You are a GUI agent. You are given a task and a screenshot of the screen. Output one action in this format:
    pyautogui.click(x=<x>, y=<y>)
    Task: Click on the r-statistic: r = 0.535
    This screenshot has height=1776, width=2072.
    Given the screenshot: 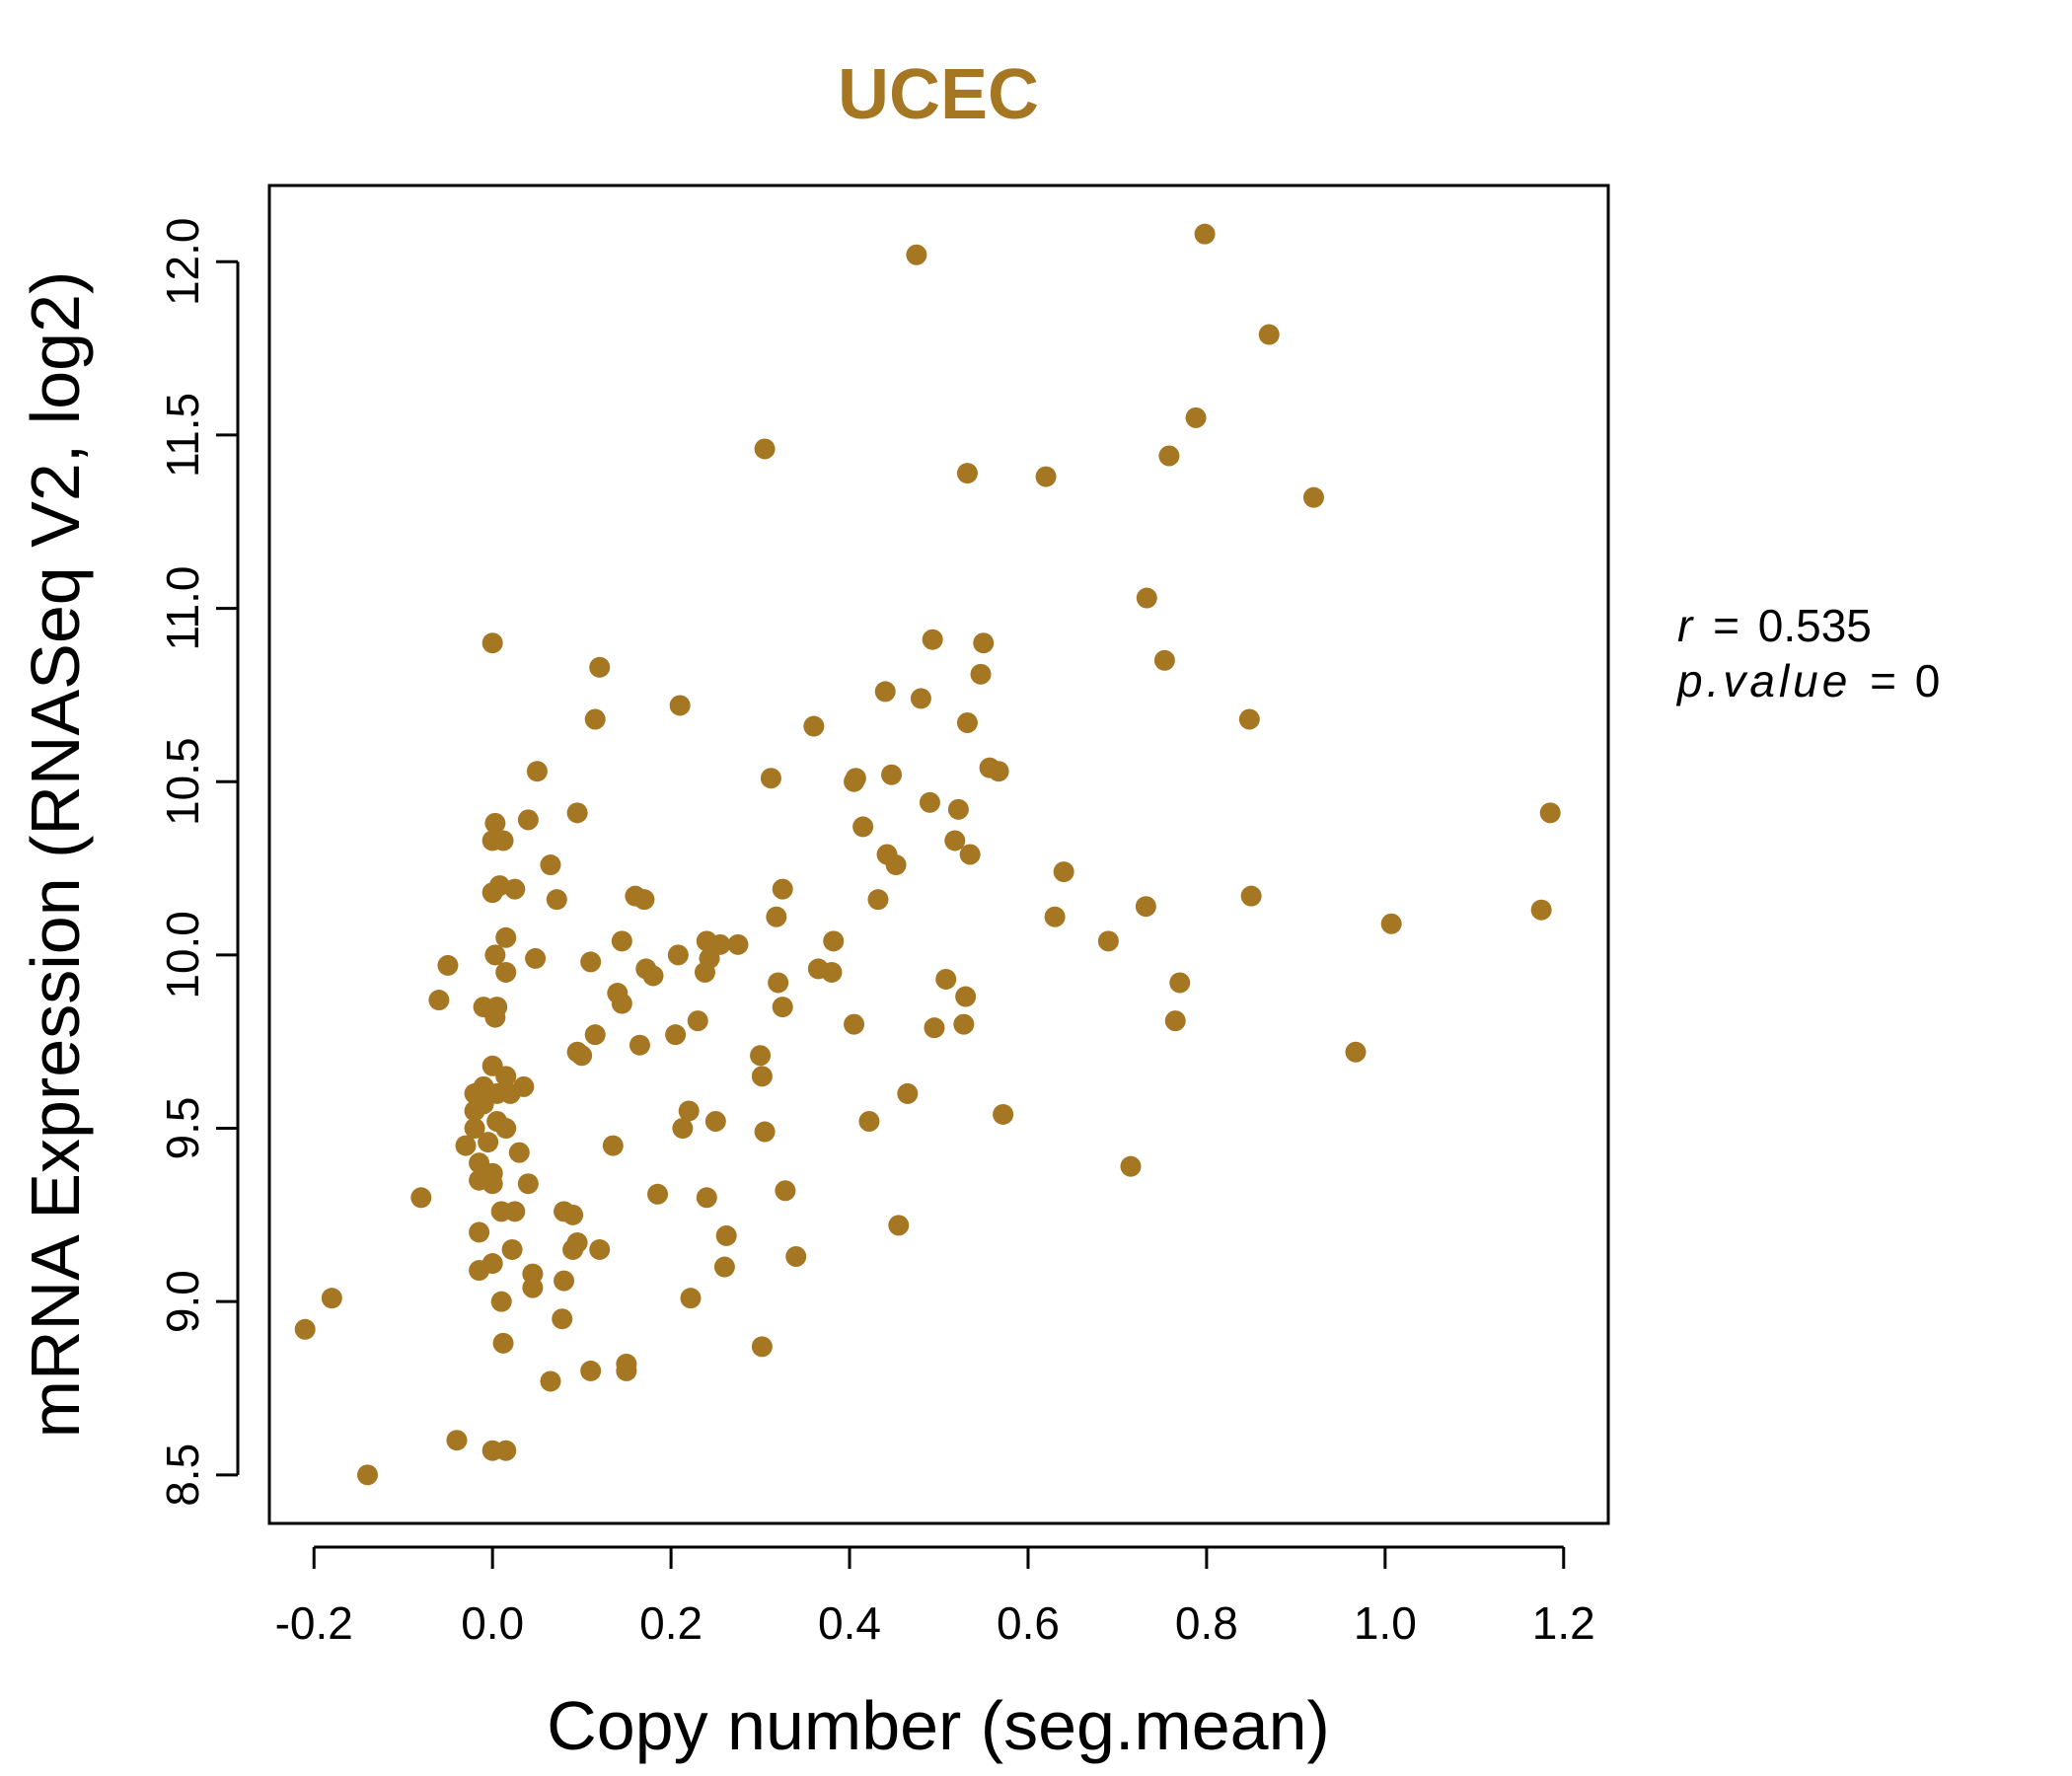 What is the action you would take?
    pyautogui.click(x=1774, y=625)
    